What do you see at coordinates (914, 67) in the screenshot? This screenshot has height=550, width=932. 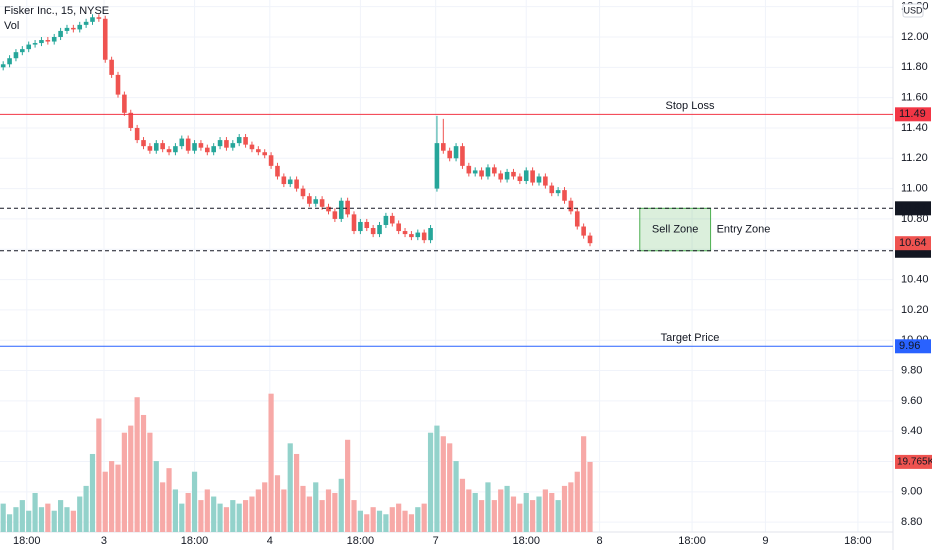 I see `y-tick-label: 11.80` at bounding box center [914, 67].